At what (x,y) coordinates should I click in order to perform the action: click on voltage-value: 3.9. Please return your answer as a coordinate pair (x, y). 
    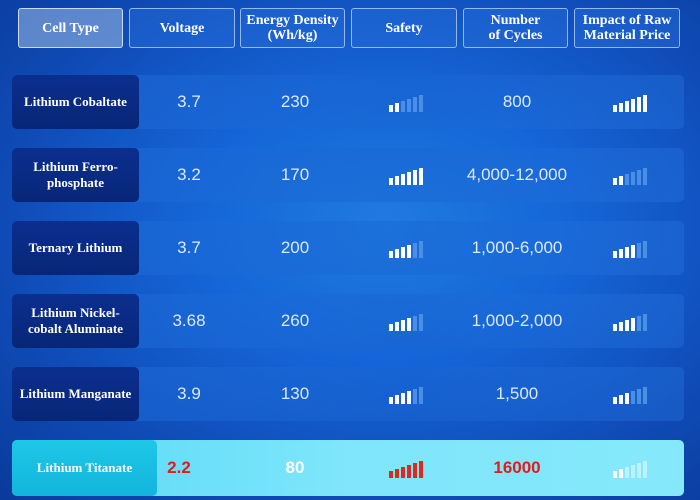
    Looking at the image, I should click on (189, 393).